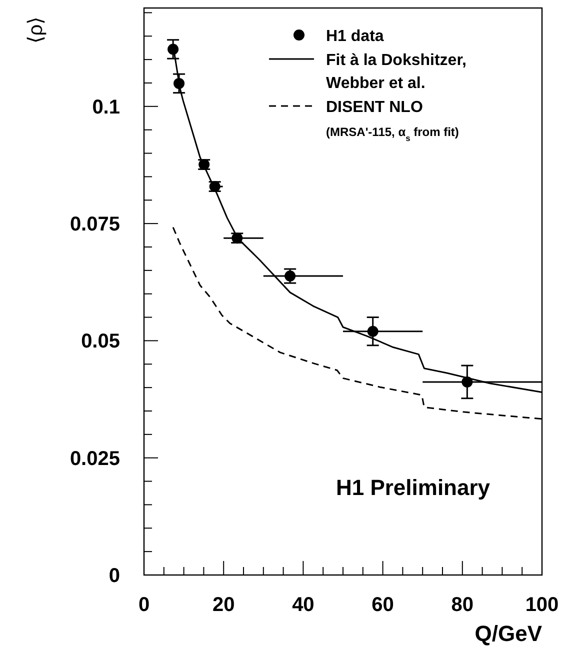 This screenshot has width=571, height=655. Describe the element at coordinates (303, 605) in the screenshot. I see `x-tick-label: 40` at that location.